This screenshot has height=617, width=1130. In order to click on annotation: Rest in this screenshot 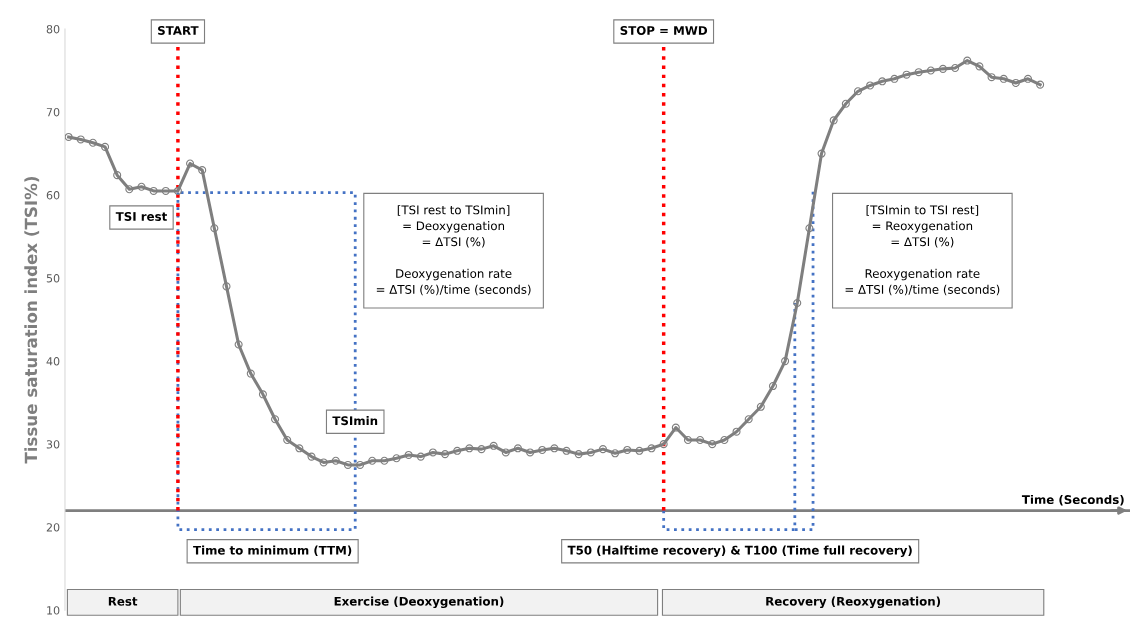, I will do `click(123, 601)`.